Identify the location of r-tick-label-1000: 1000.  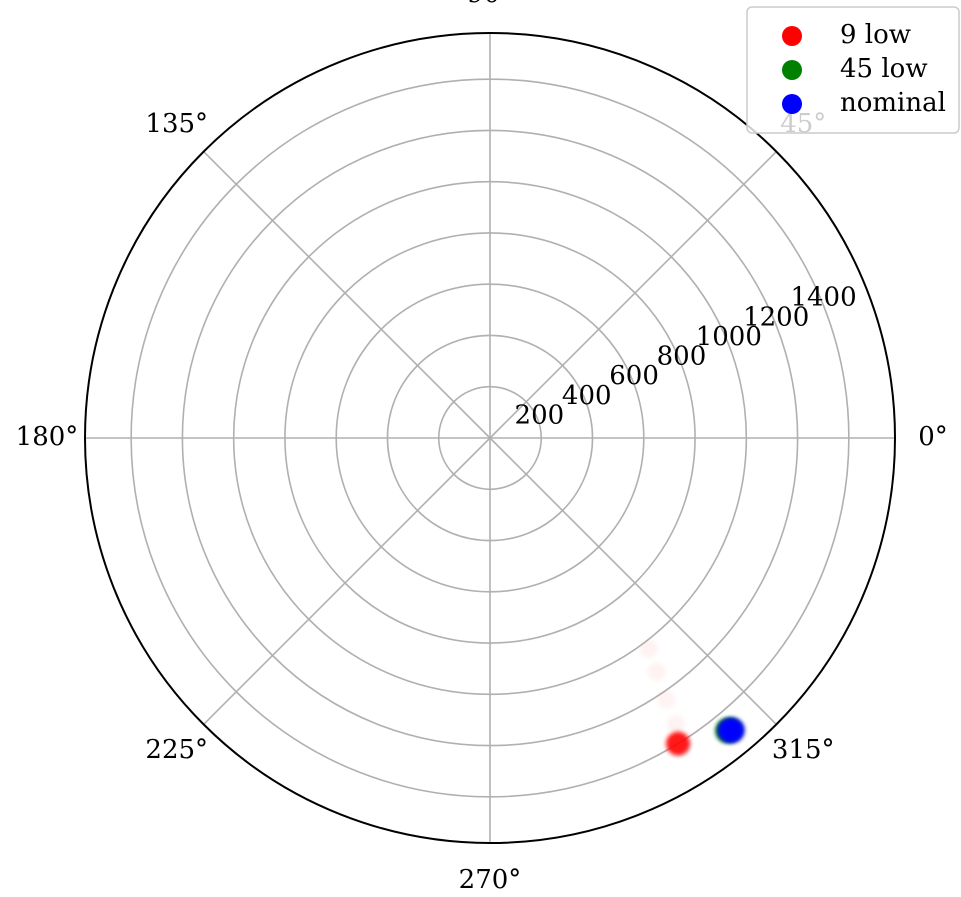
(729, 337).